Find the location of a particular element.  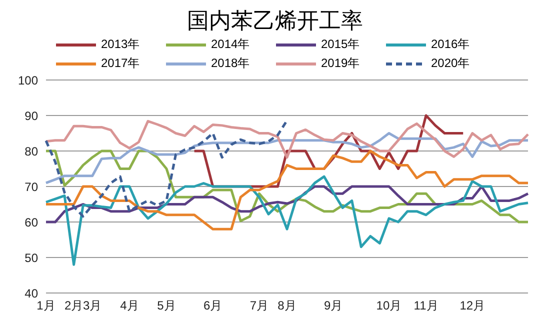

y-tick-label: 80 is located at coordinates (31, 151).